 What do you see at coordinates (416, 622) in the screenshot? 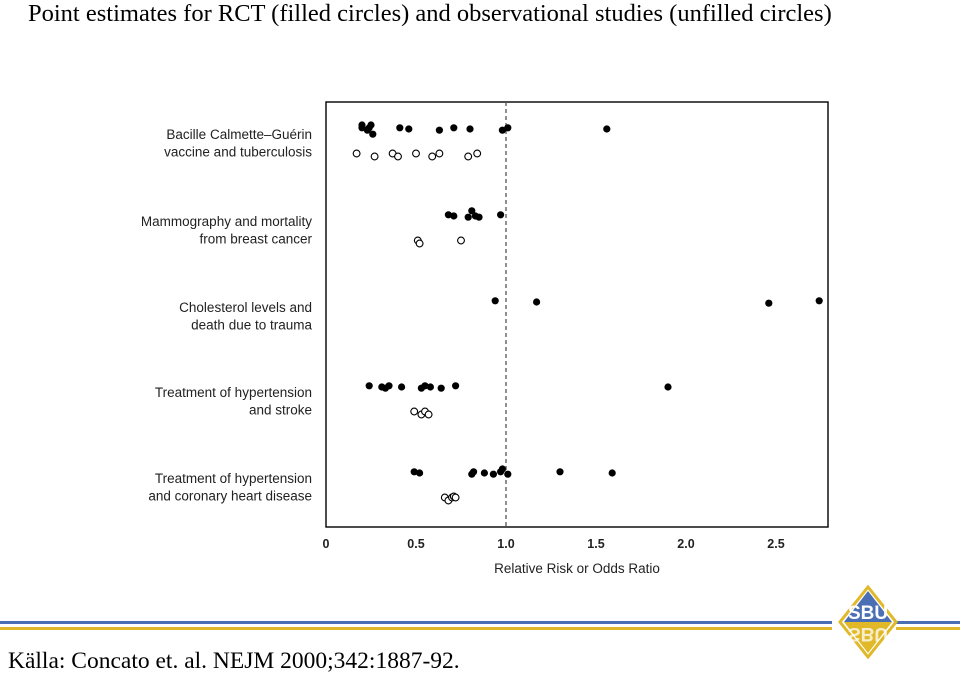
I see `footer-band-blue` at bounding box center [416, 622].